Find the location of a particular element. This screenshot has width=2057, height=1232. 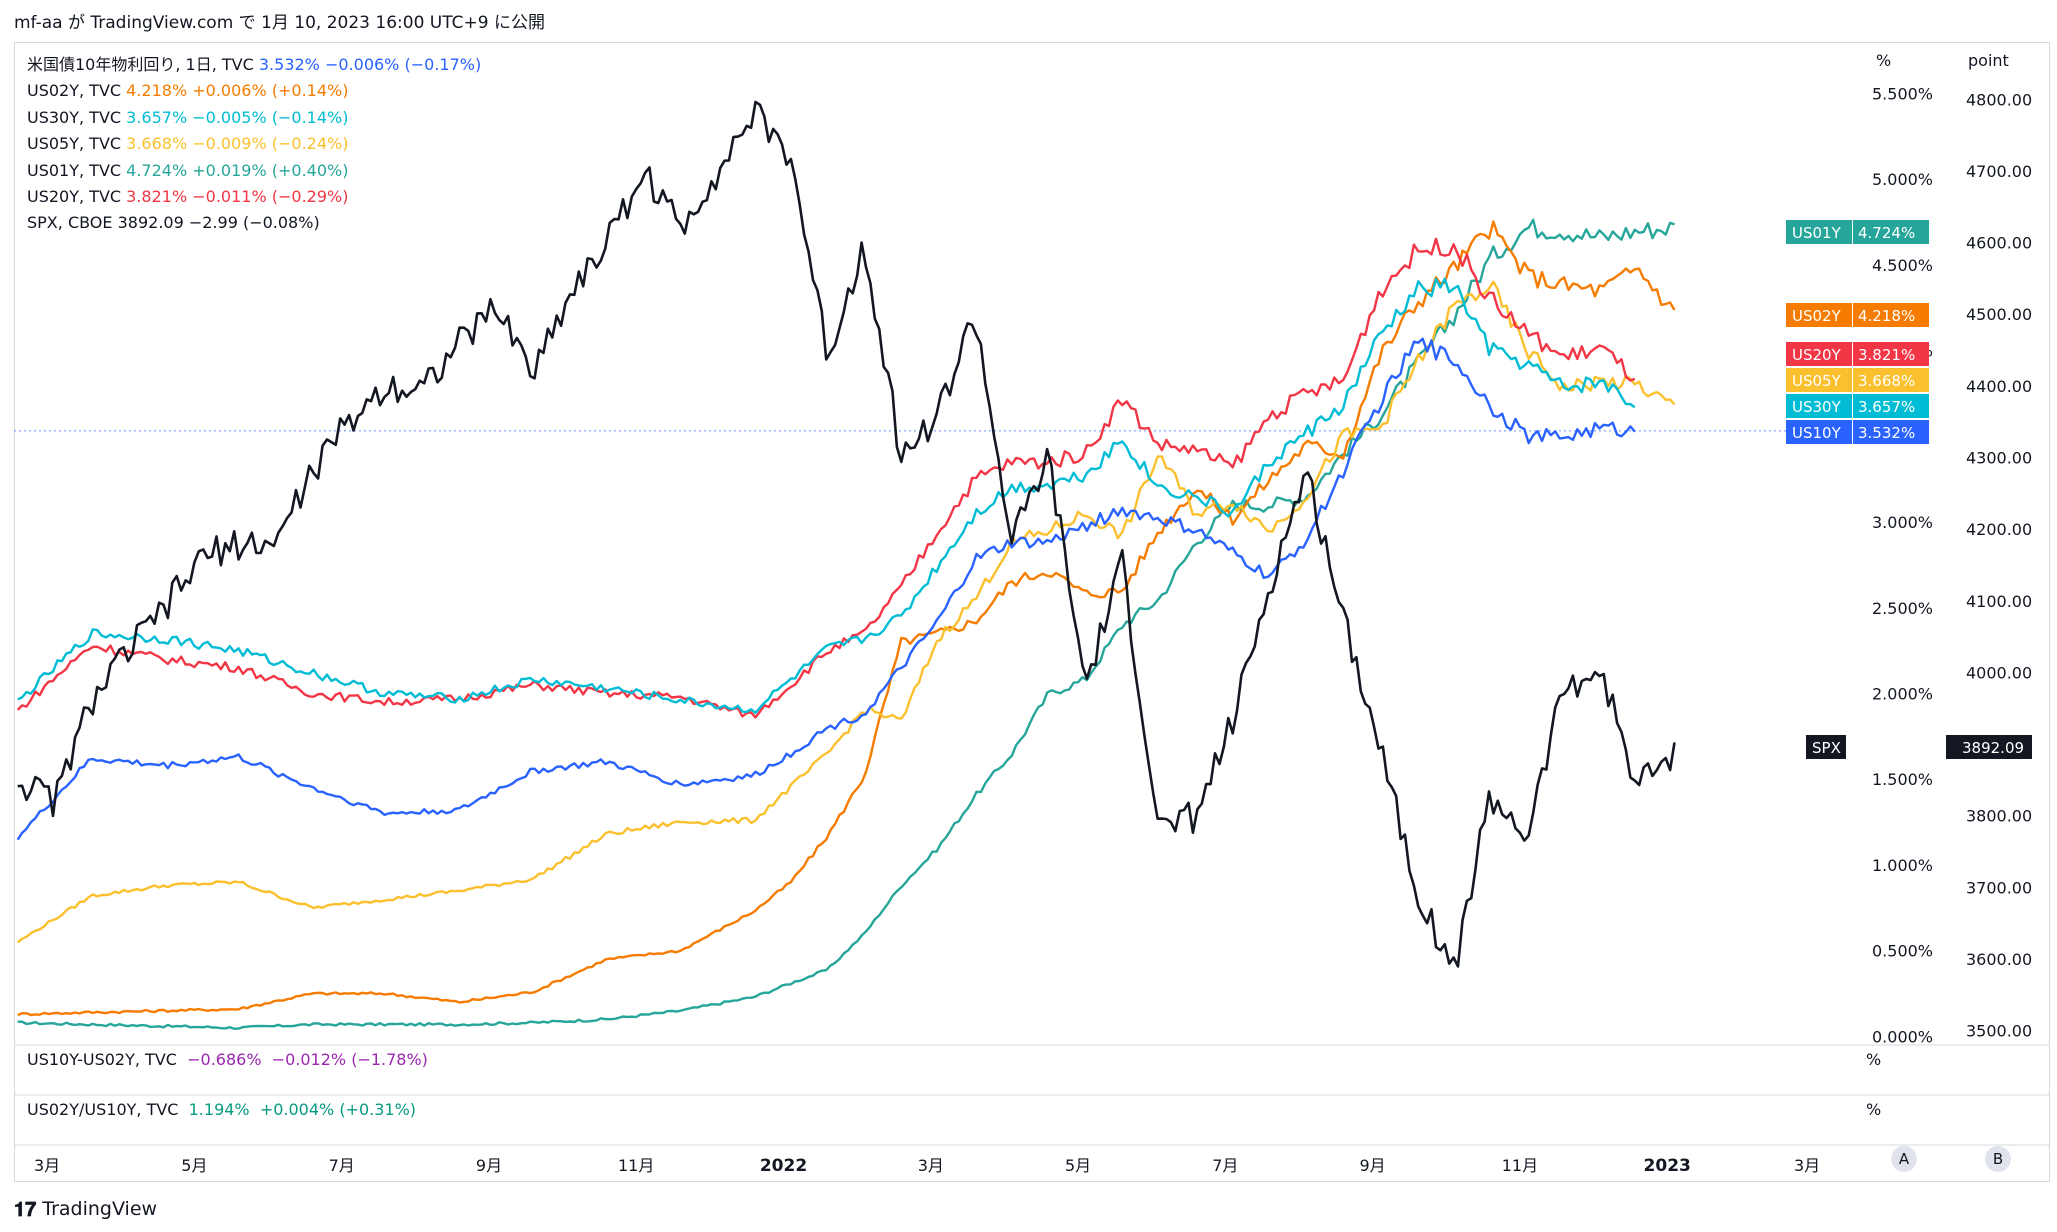

legend-series-change: +0.006% (+0.14%) is located at coordinates (270, 91).